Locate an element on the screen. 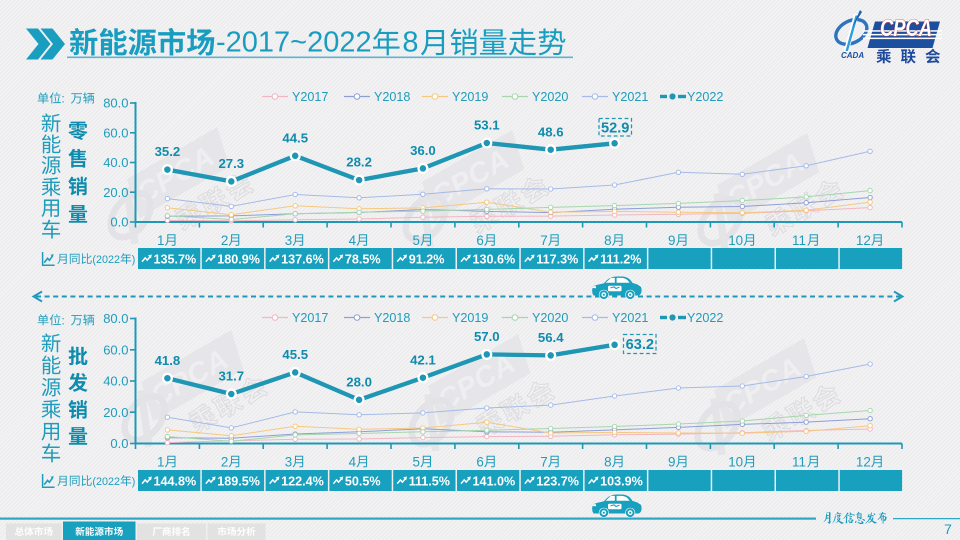  svg-text: 28.0 is located at coordinates (359, 381).